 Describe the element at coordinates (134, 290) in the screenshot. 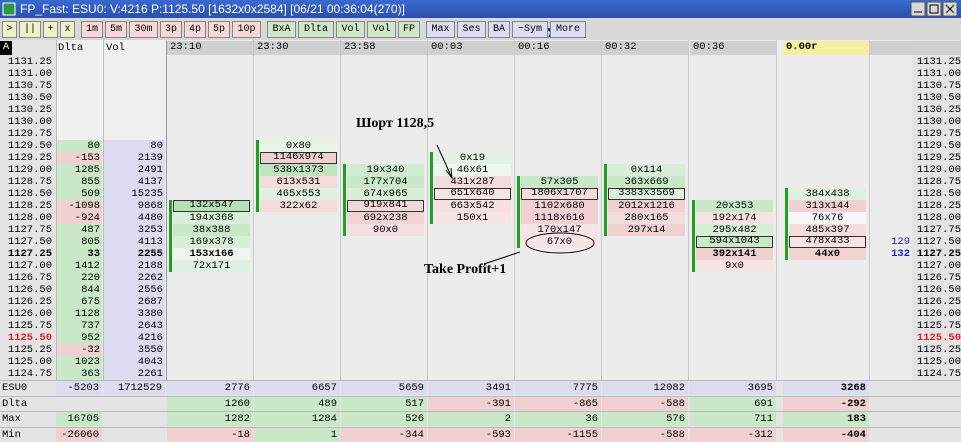

I see `volume-value: 2556` at that location.